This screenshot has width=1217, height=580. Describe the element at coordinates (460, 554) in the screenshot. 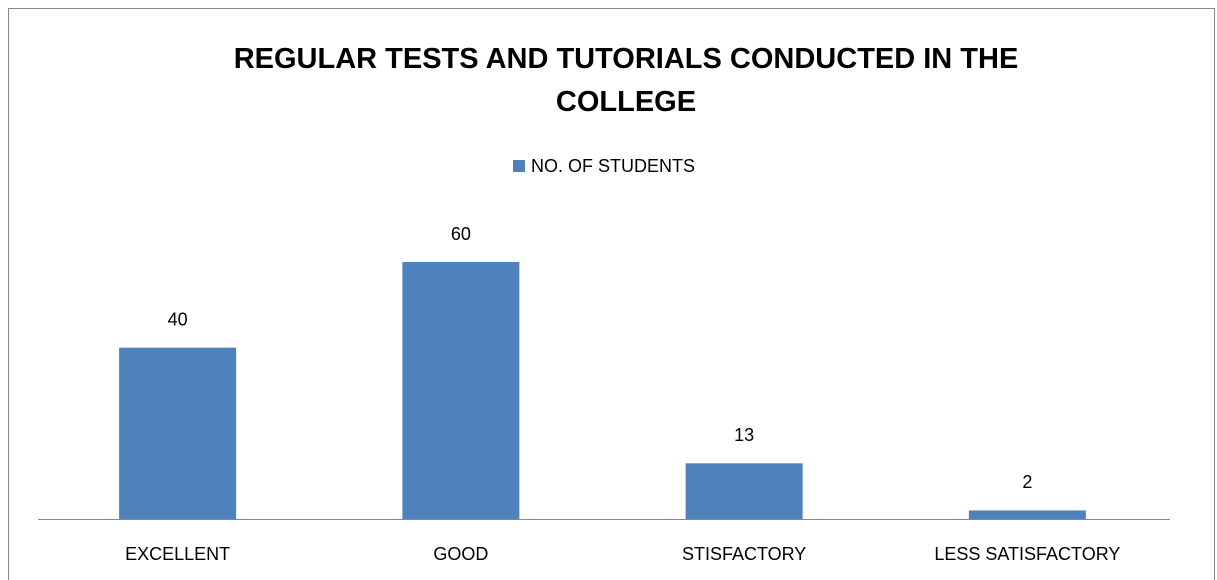

I see `x-tick-label: GOOD` at that location.